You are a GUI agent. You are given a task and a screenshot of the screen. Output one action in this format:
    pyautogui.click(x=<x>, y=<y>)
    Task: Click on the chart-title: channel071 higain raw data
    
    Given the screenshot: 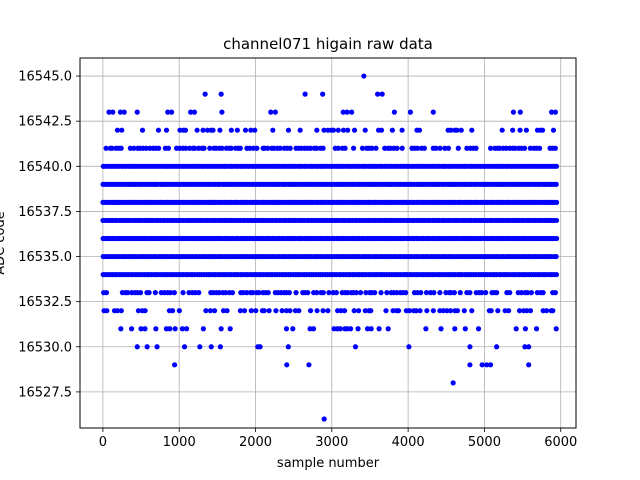 What is the action you would take?
    pyautogui.click(x=328, y=44)
    